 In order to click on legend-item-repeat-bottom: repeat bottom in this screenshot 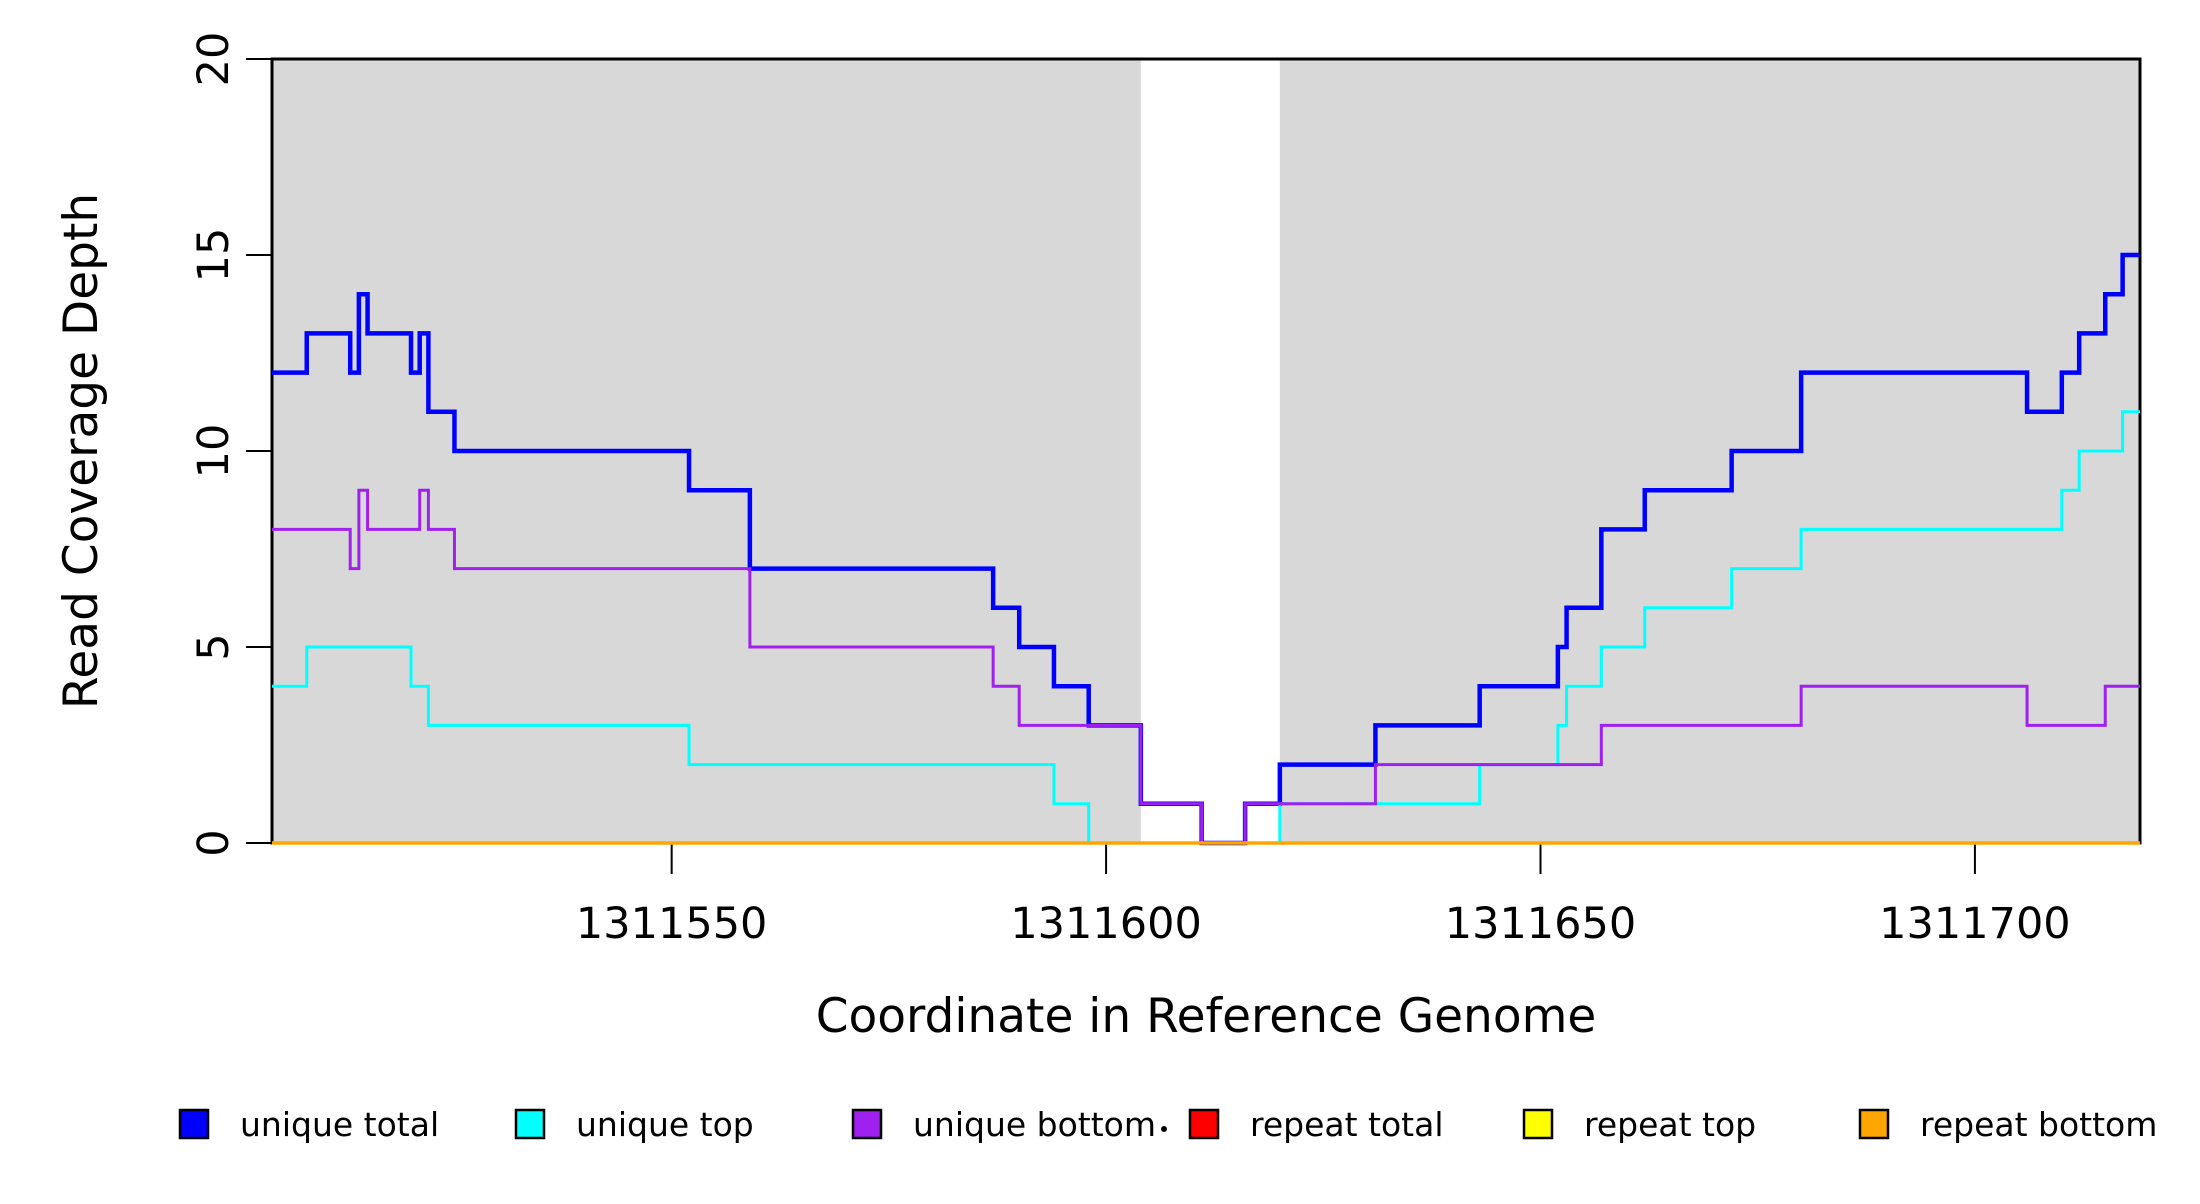, I will do `click(2007, 1124)`.